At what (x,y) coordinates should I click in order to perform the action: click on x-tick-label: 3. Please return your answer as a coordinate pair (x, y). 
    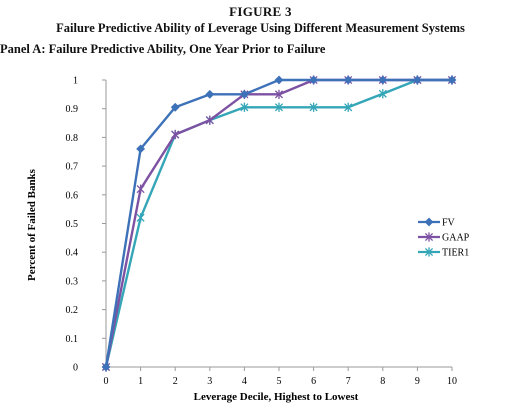
    Looking at the image, I should click on (209, 381).